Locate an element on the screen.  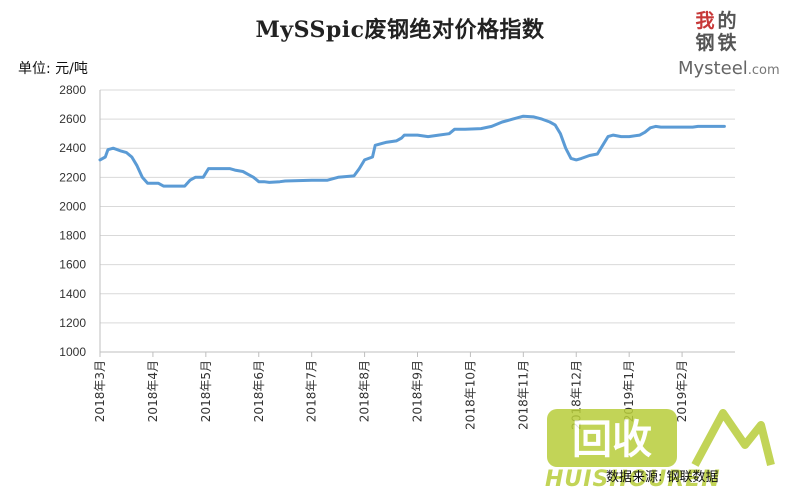
y-tick-label: 1800 is located at coordinates (72, 236).